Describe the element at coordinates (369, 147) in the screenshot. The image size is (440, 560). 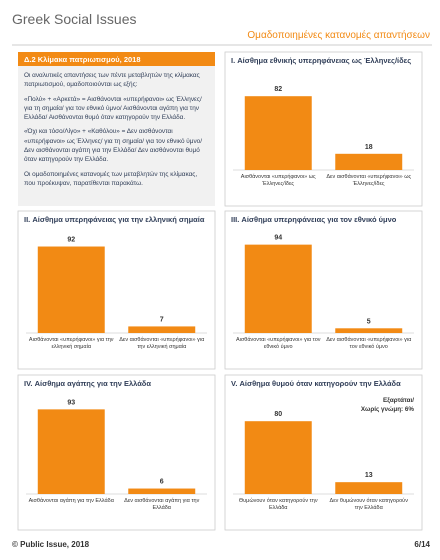
I see `data-label: 18` at that location.